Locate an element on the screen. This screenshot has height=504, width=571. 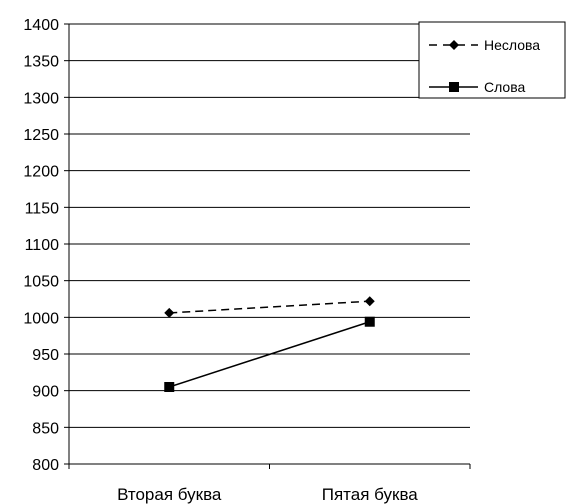
legend-label: Слова is located at coordinates (505, 87).